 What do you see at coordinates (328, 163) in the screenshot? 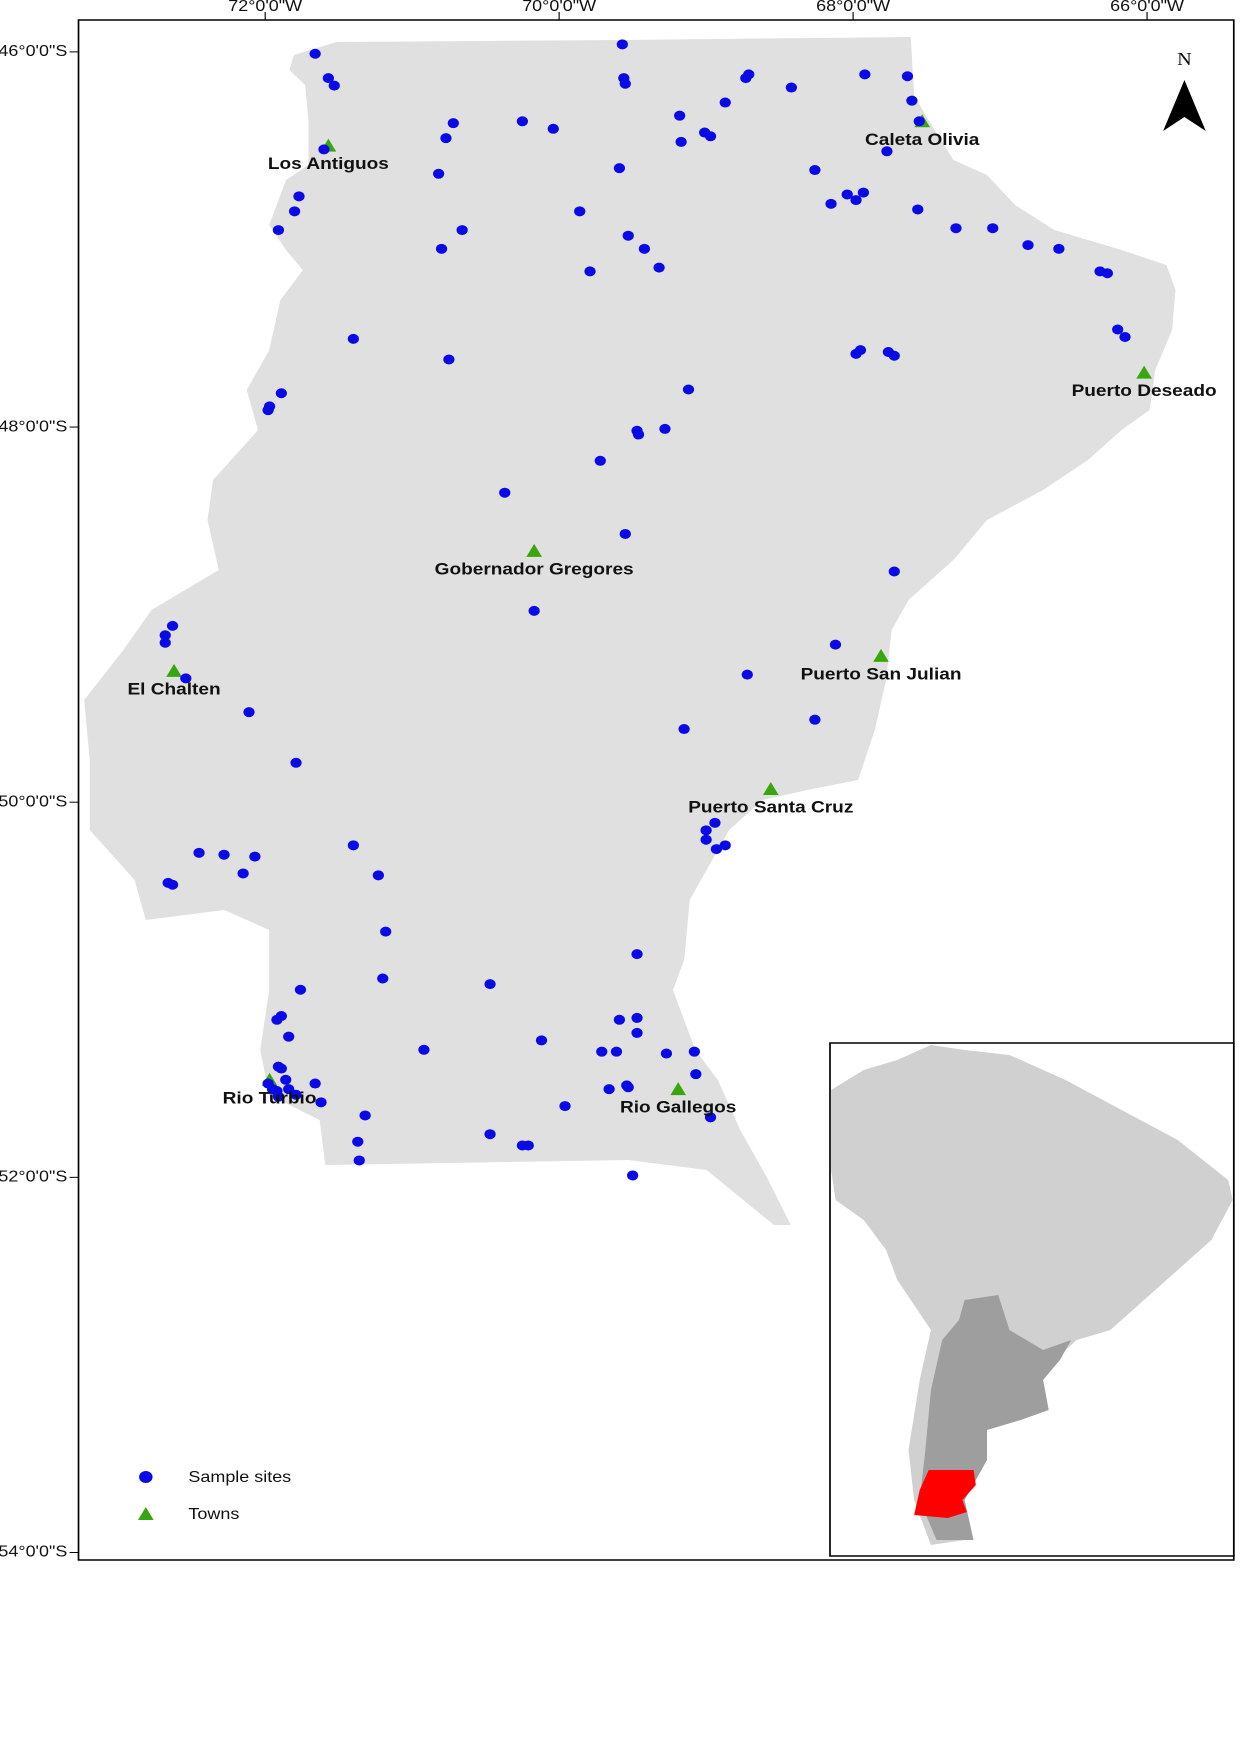
I see `town-label: Los Antiguos` at bounding box center [328, 163].